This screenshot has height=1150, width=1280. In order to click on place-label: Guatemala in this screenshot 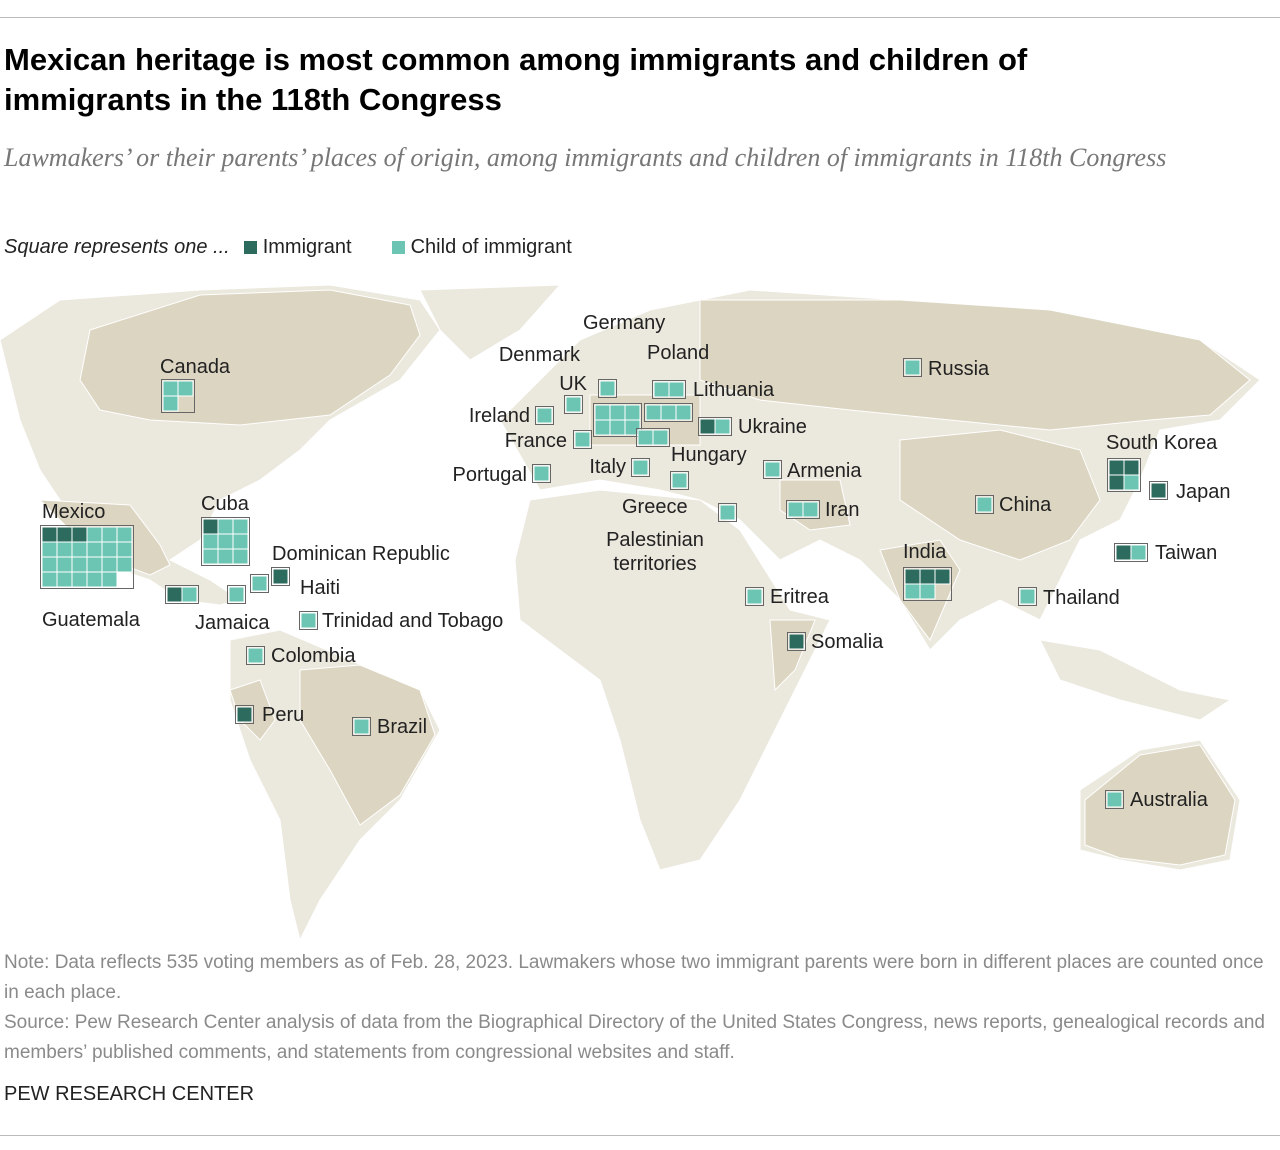, I will do `click(91, 620)`.